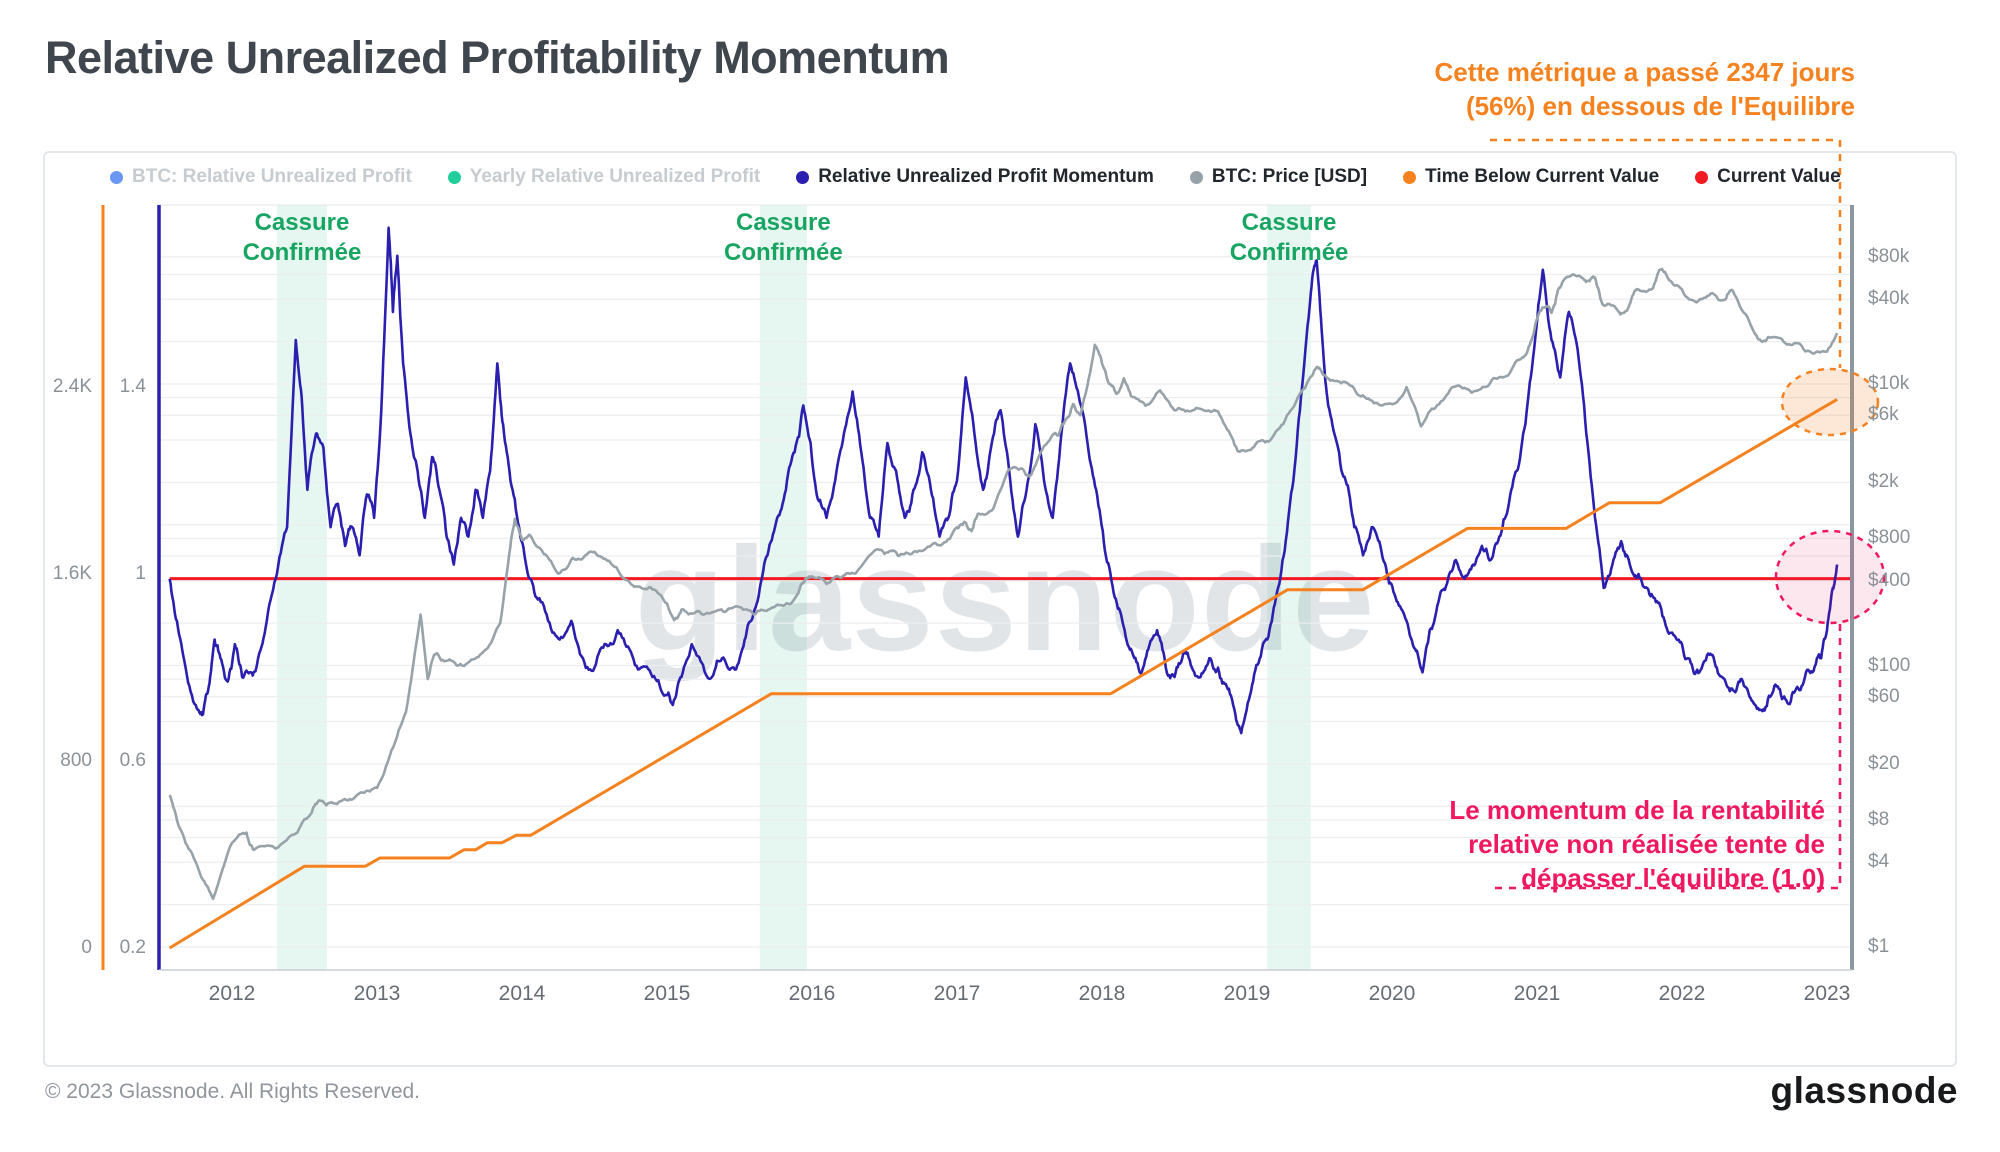 The width and height of the screenshot is (2000, 1152). I want to click on orange-highlight-ellipse, so click(1830, 402).